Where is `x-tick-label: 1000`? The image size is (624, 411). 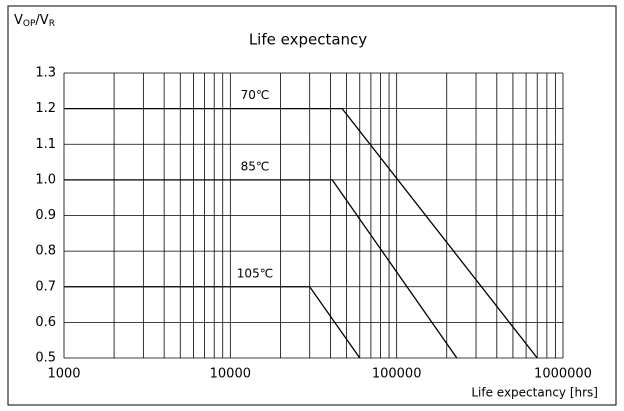 x-tick-label: 1000 is located at coordinates (63, 374).